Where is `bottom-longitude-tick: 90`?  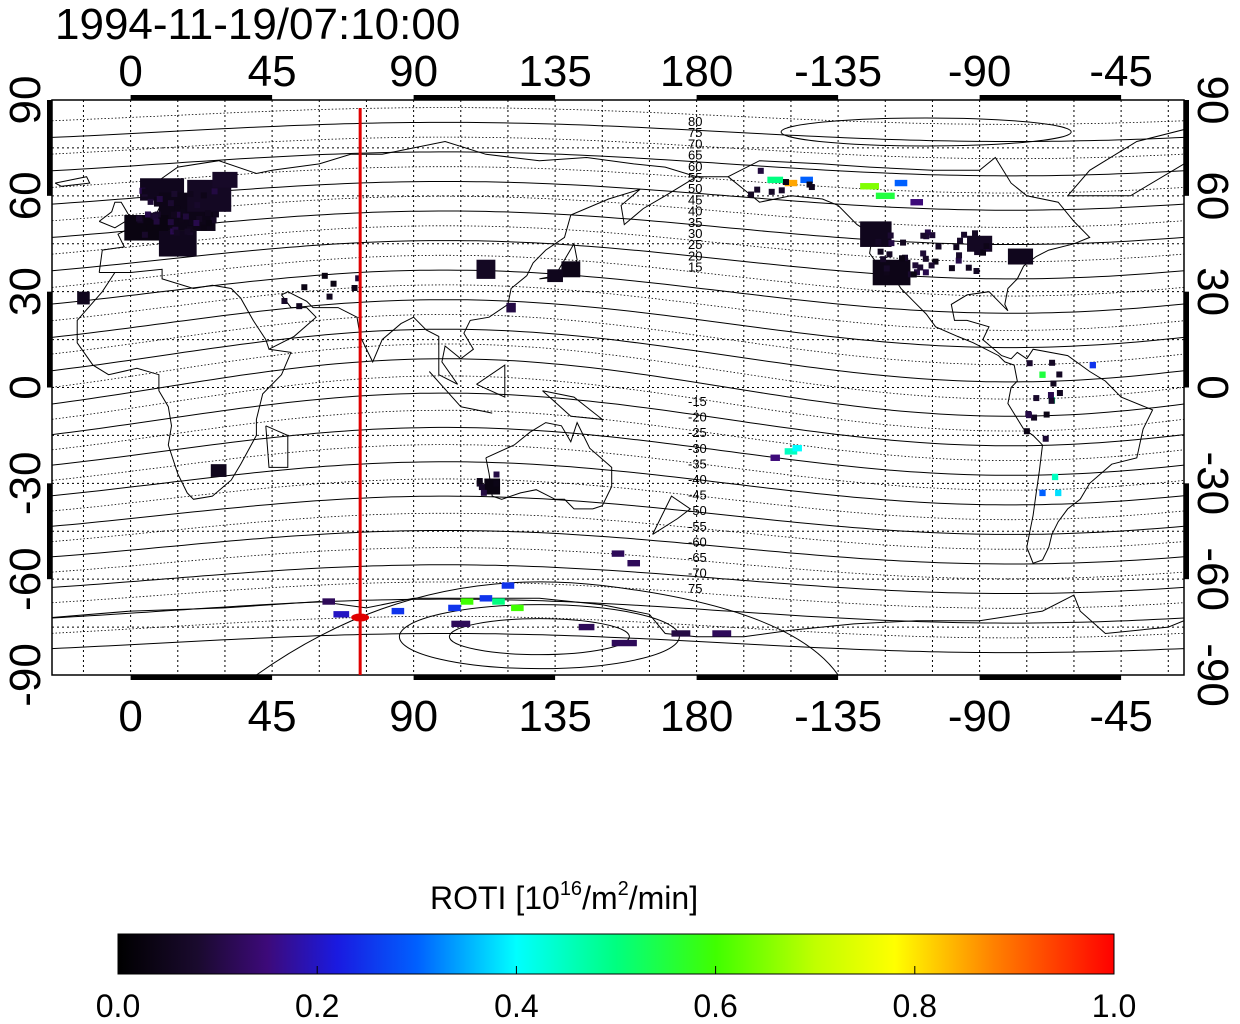
bottom-longitude-tick: 90 is located at coordinates (413, 716).